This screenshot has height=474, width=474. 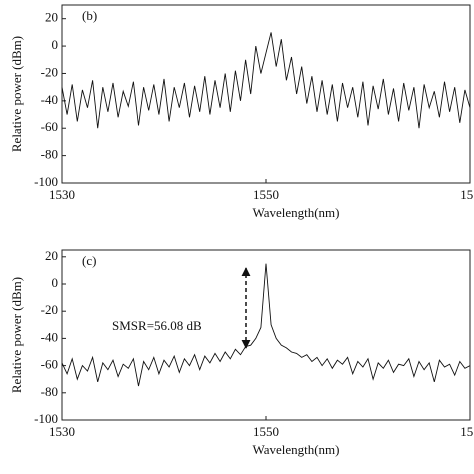 What do you see at coordinates (89, 260) in the screenshot?
I see `panel-label: (c)` at bounding box center [89, 260].